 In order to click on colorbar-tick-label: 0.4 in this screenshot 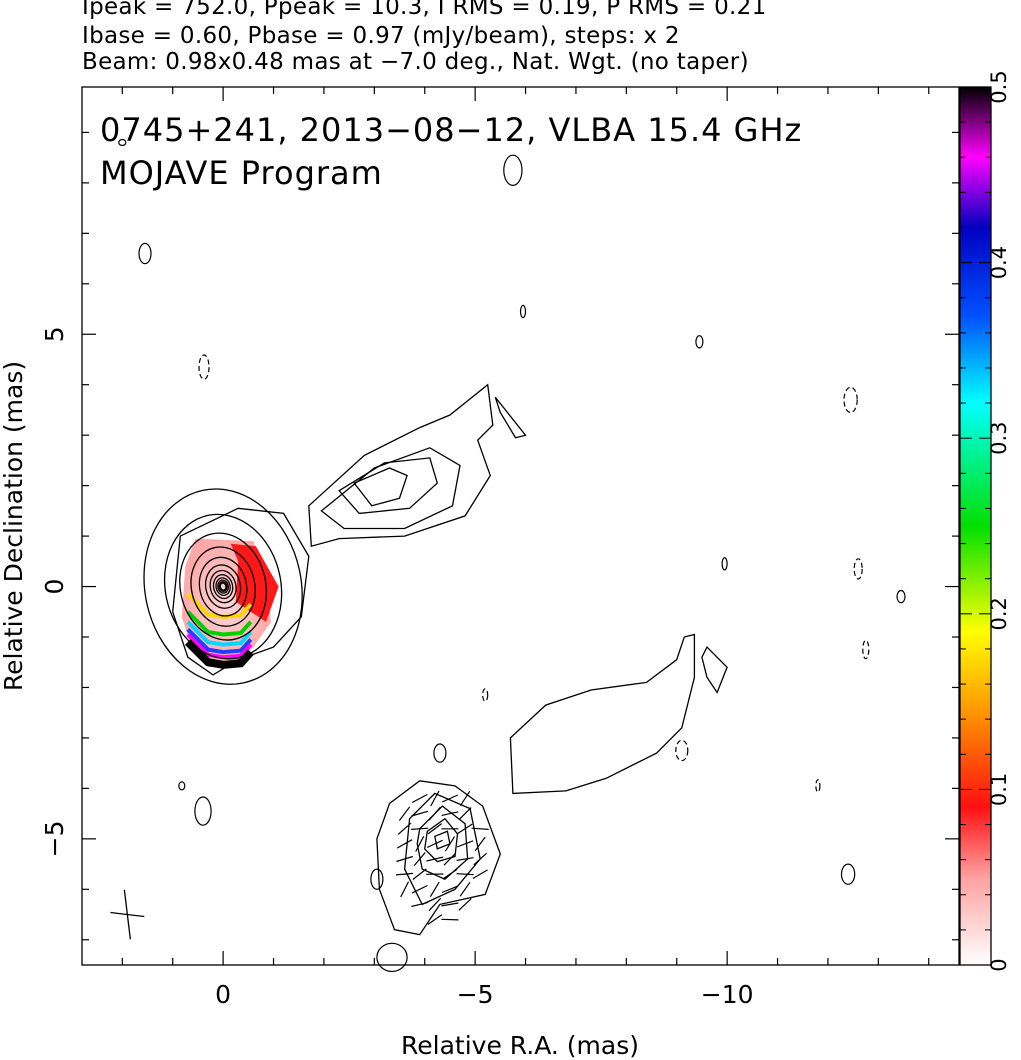, I will do `click(999, 262)`.